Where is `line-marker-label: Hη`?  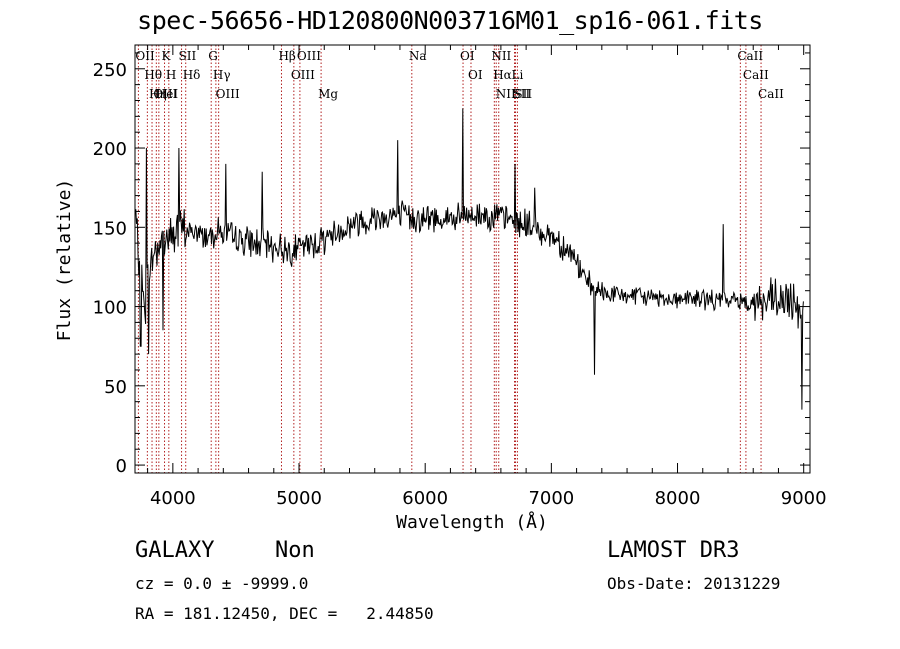
line-marker-label: Hη is located at coordinates (158, 94).